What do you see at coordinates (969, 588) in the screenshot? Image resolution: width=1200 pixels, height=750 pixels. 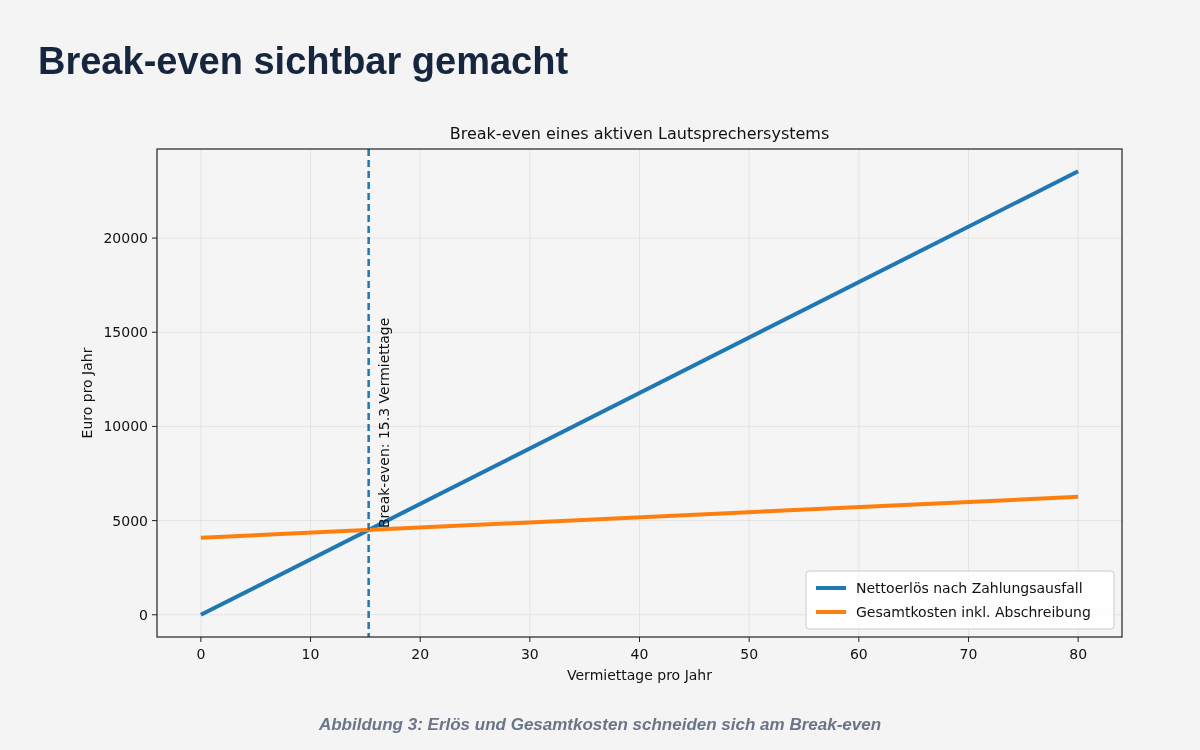 I see `legend-label: Nettoerlös nach Zahlungsausfall` at bounding box center [969, 588].